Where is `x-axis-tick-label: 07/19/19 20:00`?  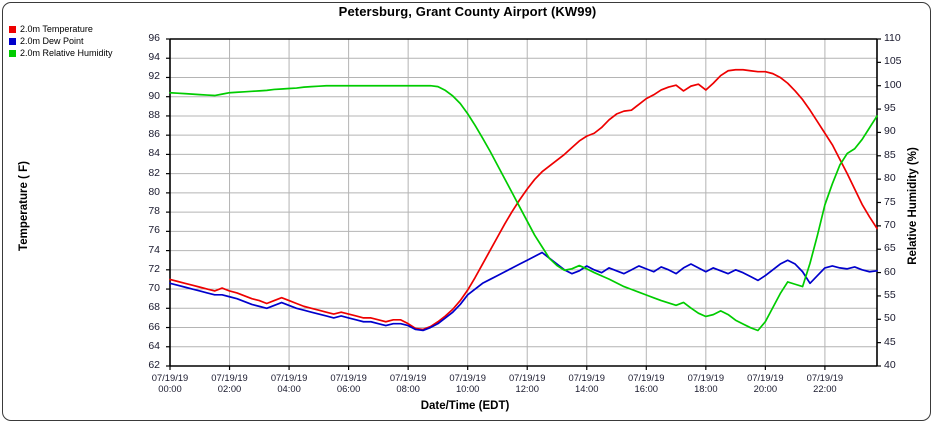
x-axis-tick-label: 07/19/19 20:00 is located at coordinates (765, 383).